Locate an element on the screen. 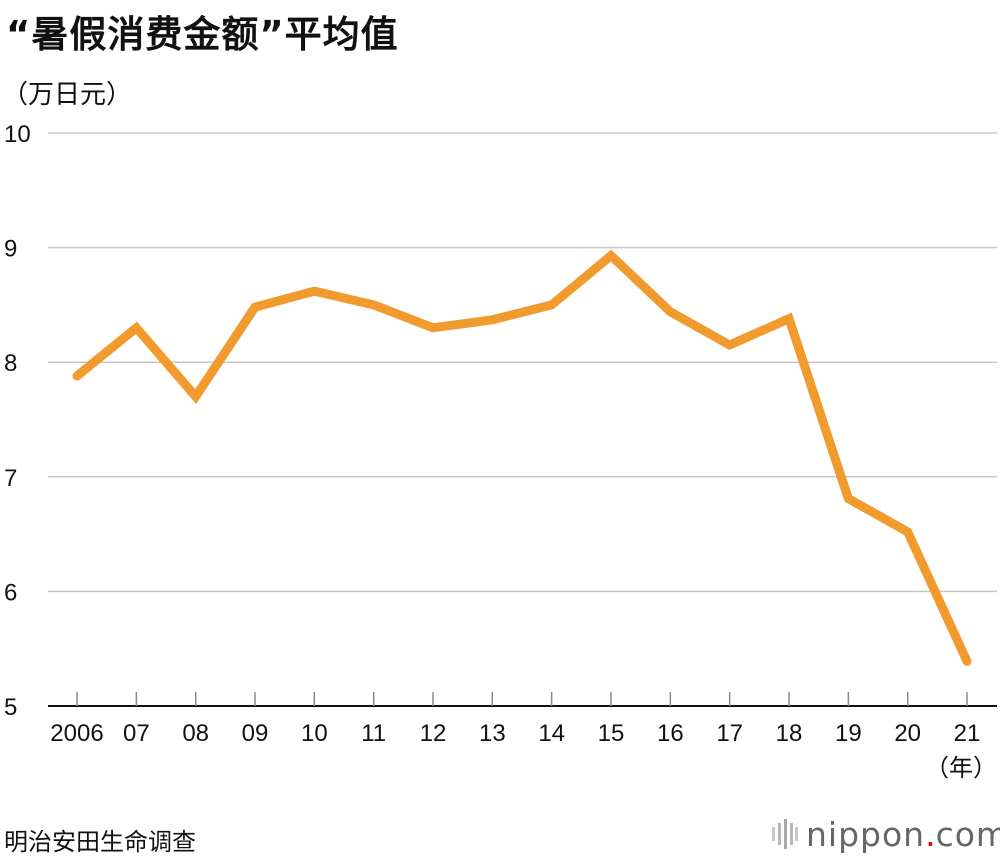  x-tick-label: 09 is located at coordinates (255, 733).